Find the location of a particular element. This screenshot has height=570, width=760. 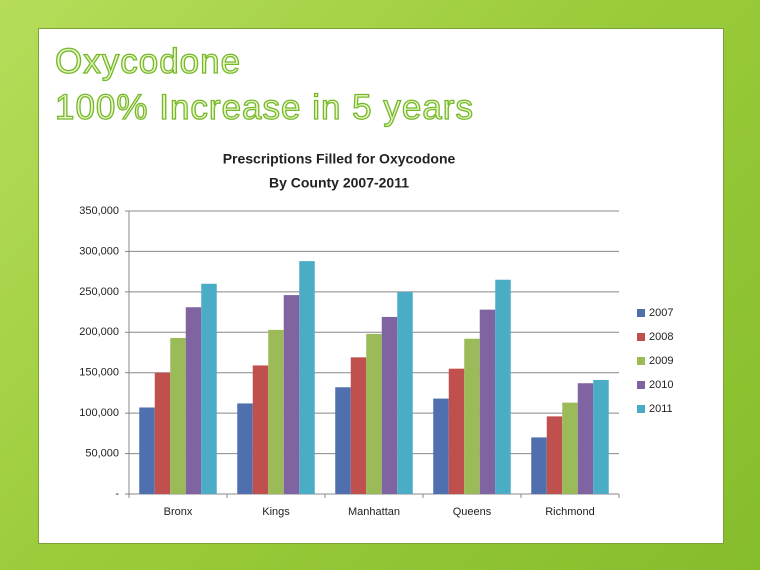

x-tick-label: Kings is located at coordinates (276, 512).